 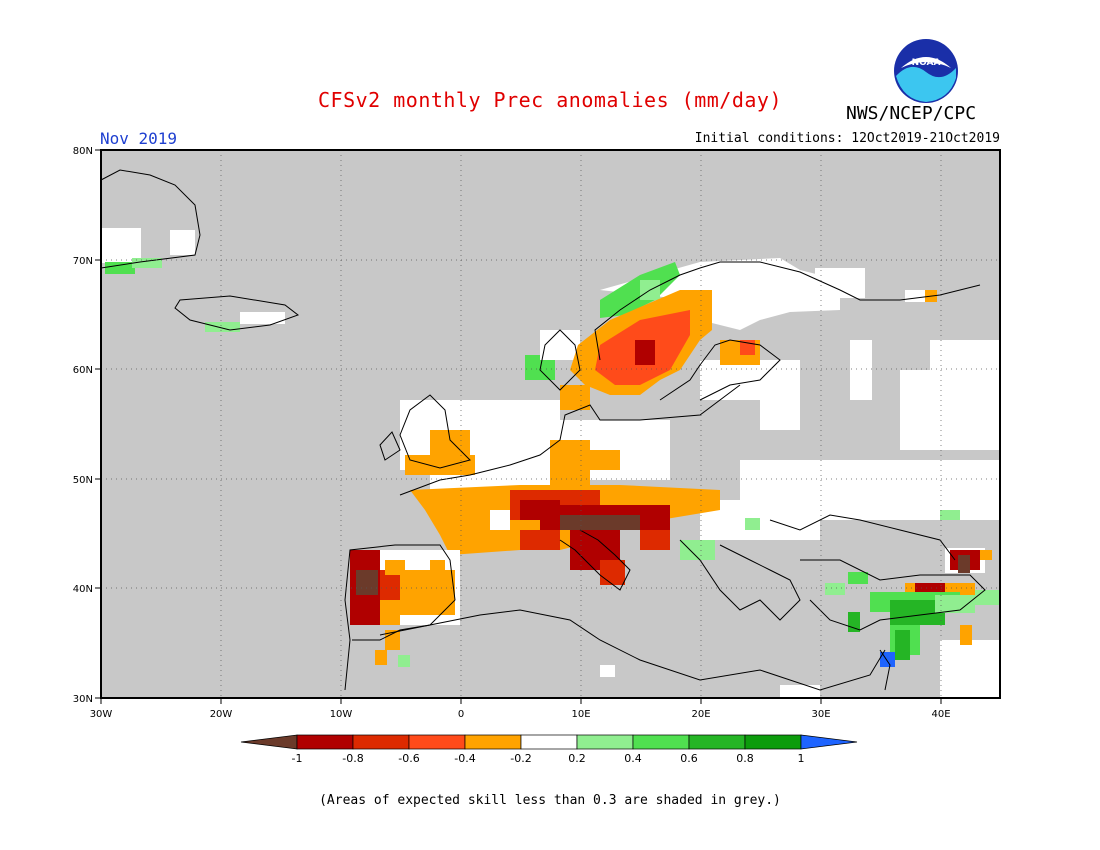 What do you see at coordinates (700, 714) in the screenshot?
I see `lon-label: 20E` at bounding box center [700, 714].